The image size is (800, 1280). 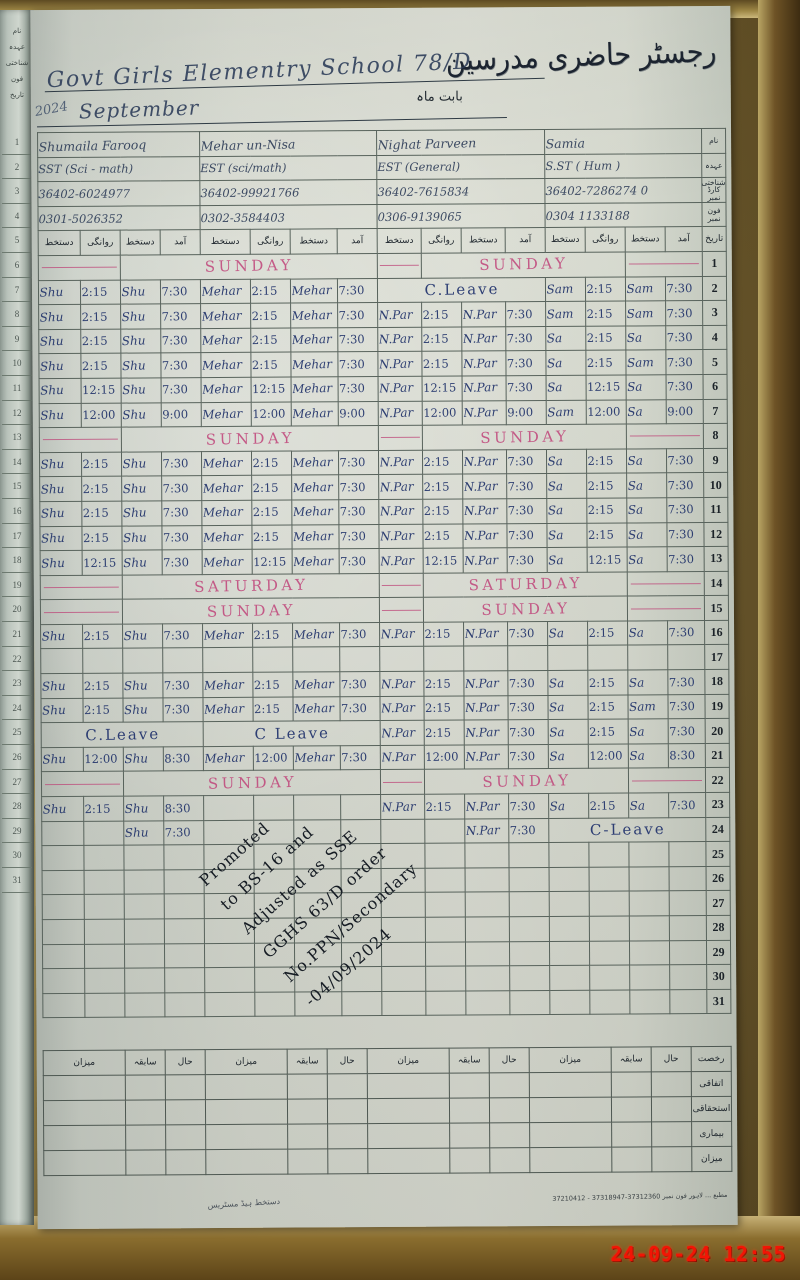 What do you see at coordinates (711, 1134) in the screenshot?
I see `summary-row-label: بیماری` at bounding box center [711, 1134].